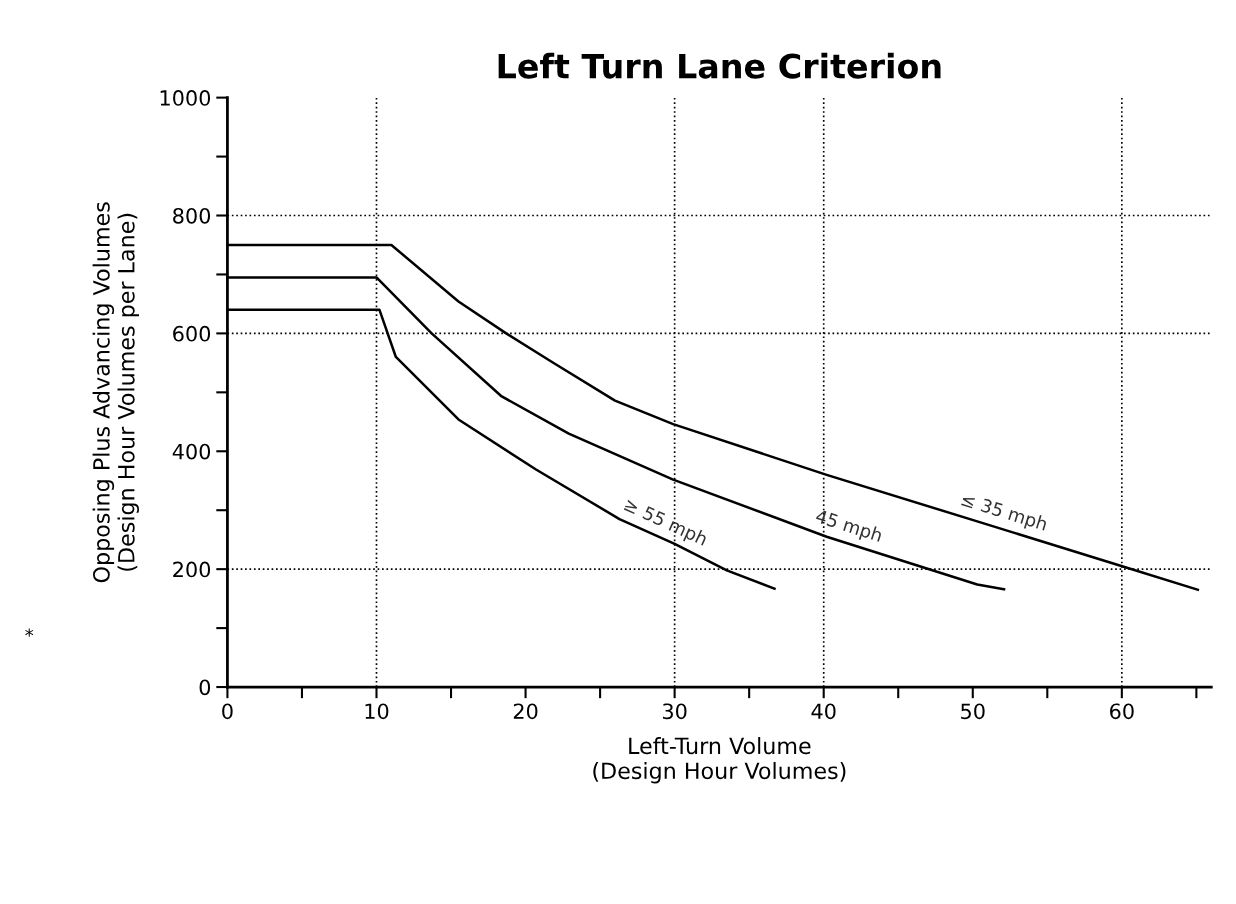 The width and height of the screenshot is (1236, 904). Describe the element at coordinates (1122, 711) in the screenshot. I see `x-tick-label: 60` at that location.